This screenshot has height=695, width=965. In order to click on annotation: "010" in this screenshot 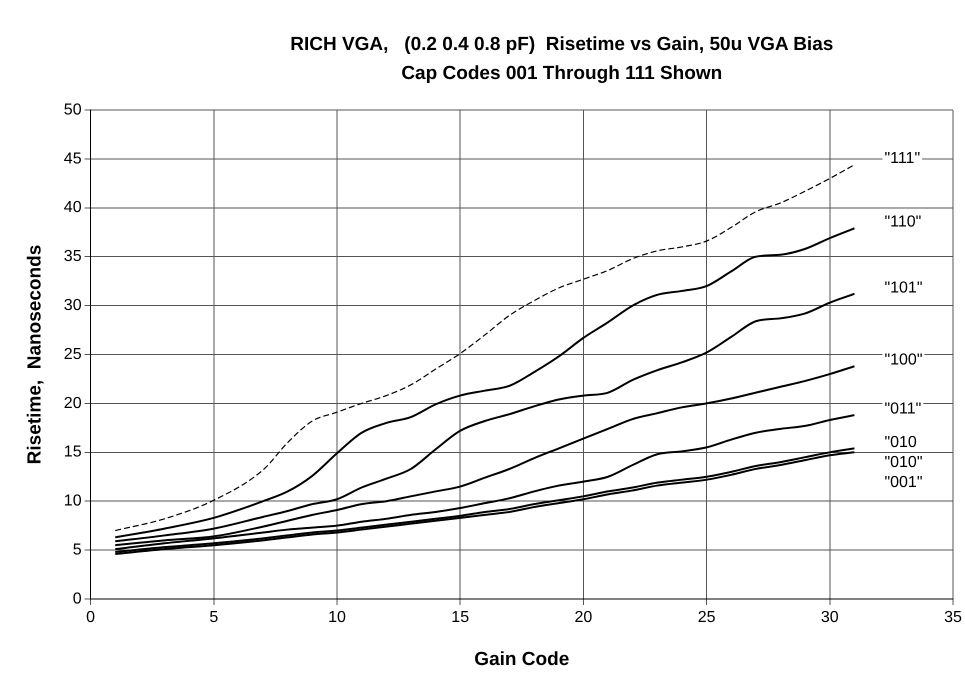, I will do `click(903, 462)`.